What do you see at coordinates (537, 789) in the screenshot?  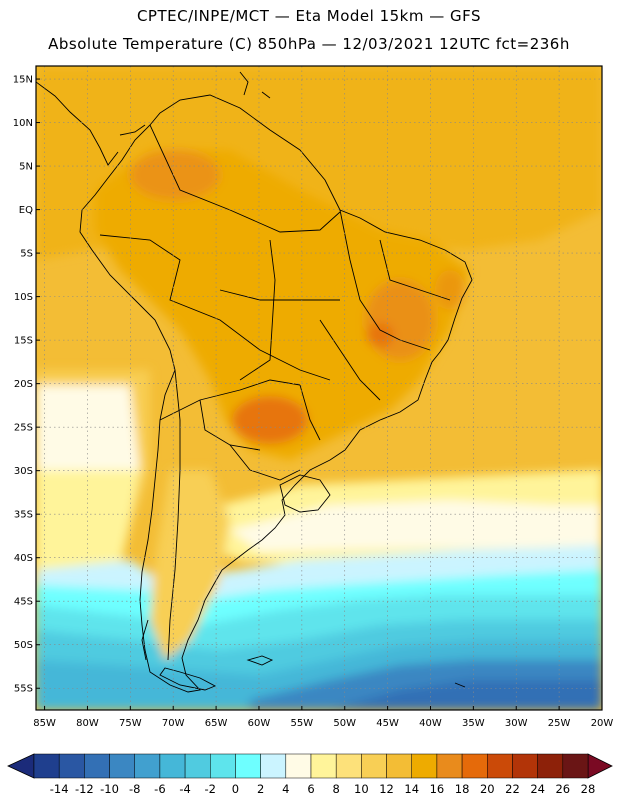 I see `colorbar-label: 24` at bounding box center [537, 789].